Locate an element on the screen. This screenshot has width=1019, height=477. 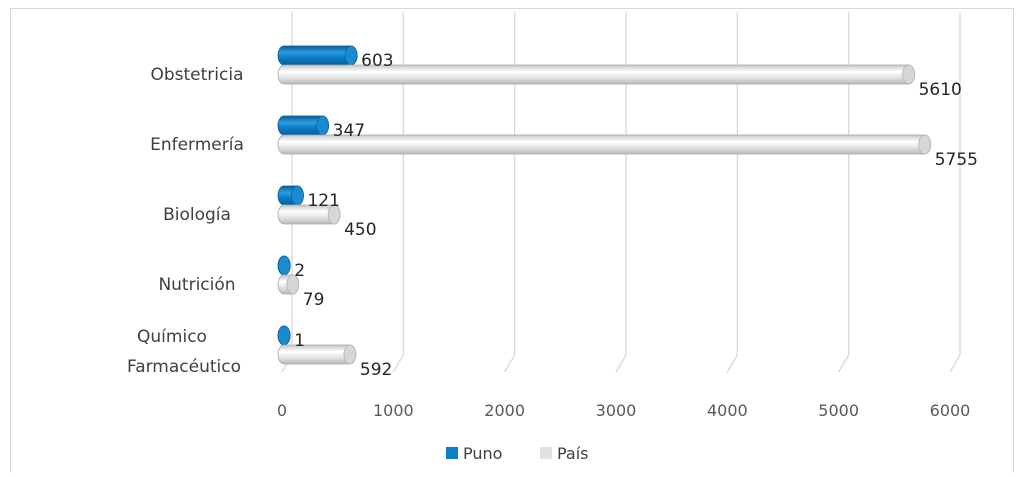
x-tick-label-6000: 6000 is located at coordinates (950, 410).